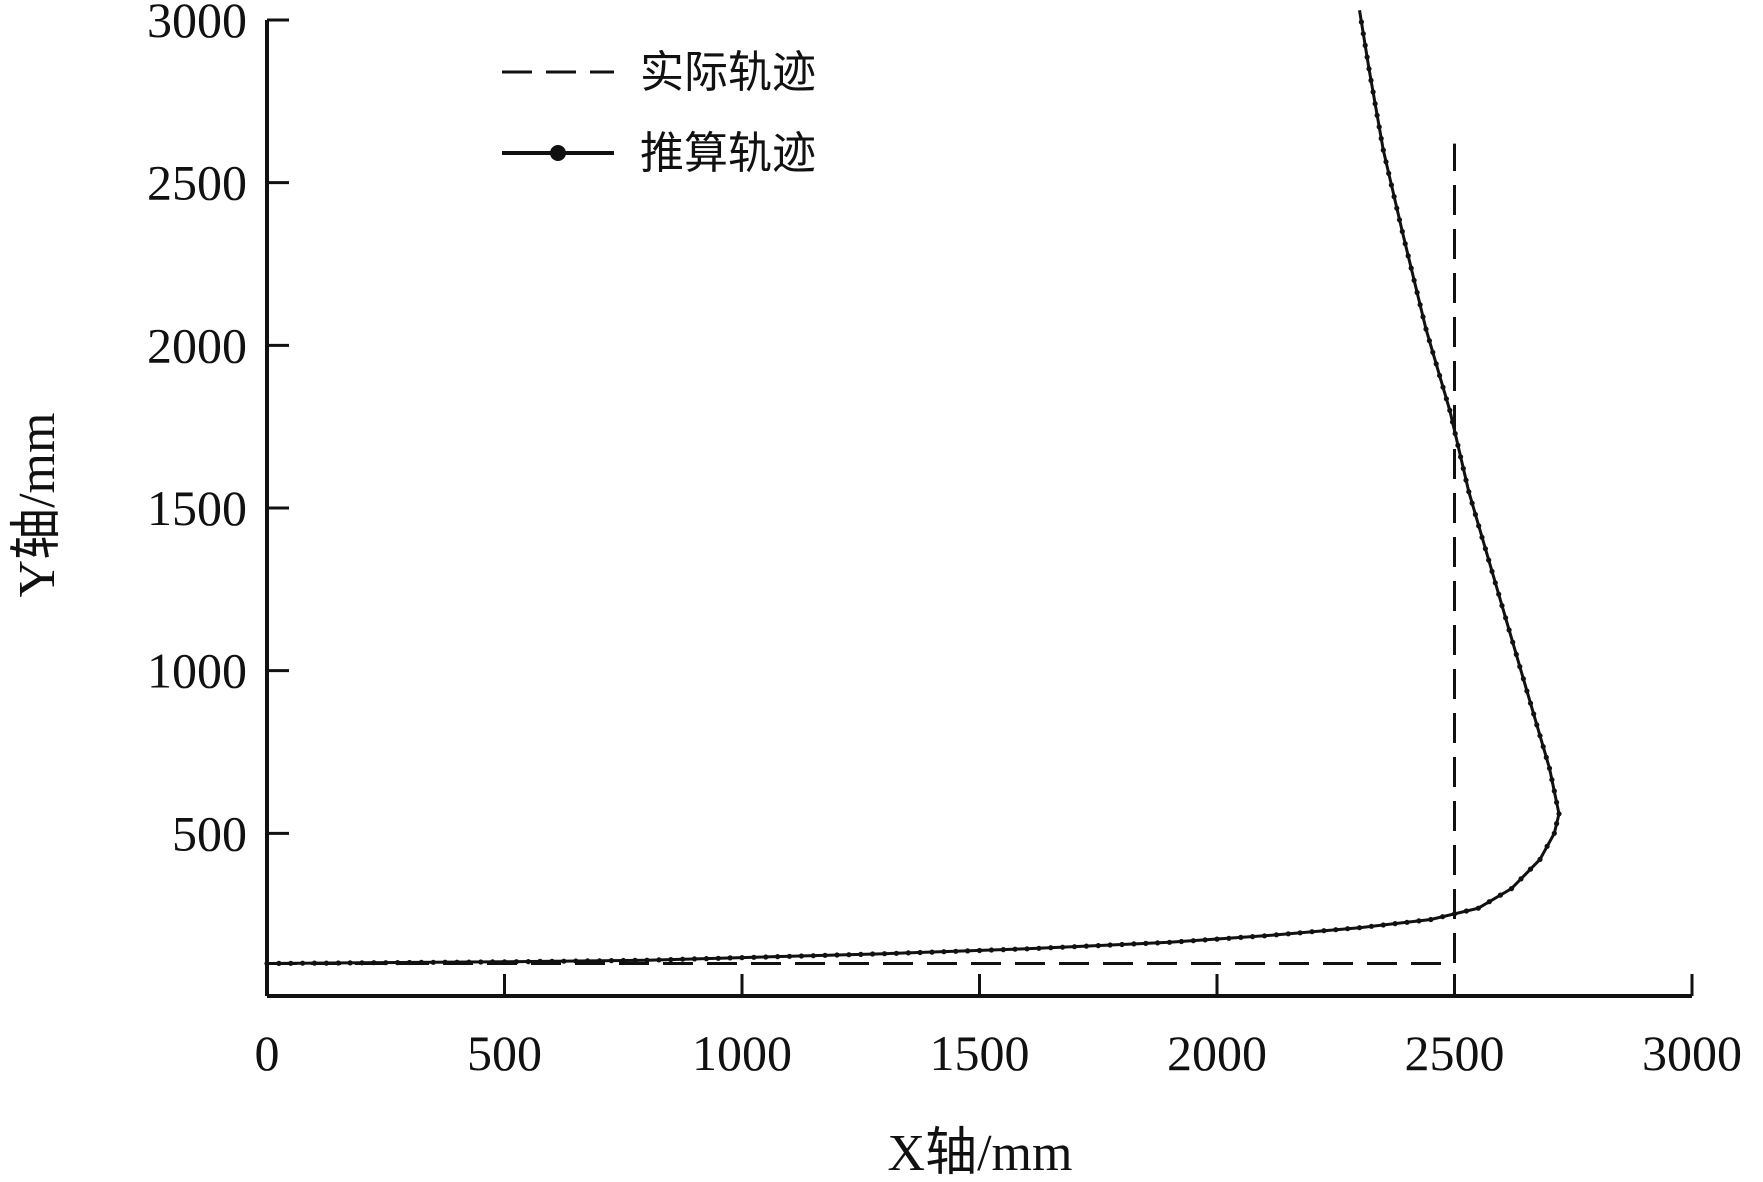 This screenshot has width=1763, height=1182. Describe the element at coordinates (197, 24) in the screenshot. I see `y-tick-label: 3000` at that location.